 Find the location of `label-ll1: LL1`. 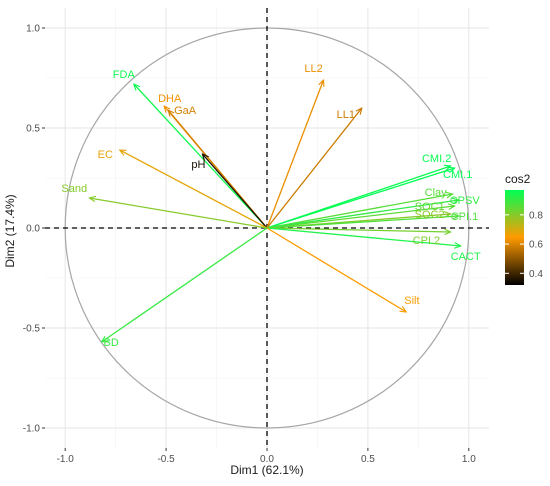

label-ll1: LL1 is located at coordinates (346, 115).